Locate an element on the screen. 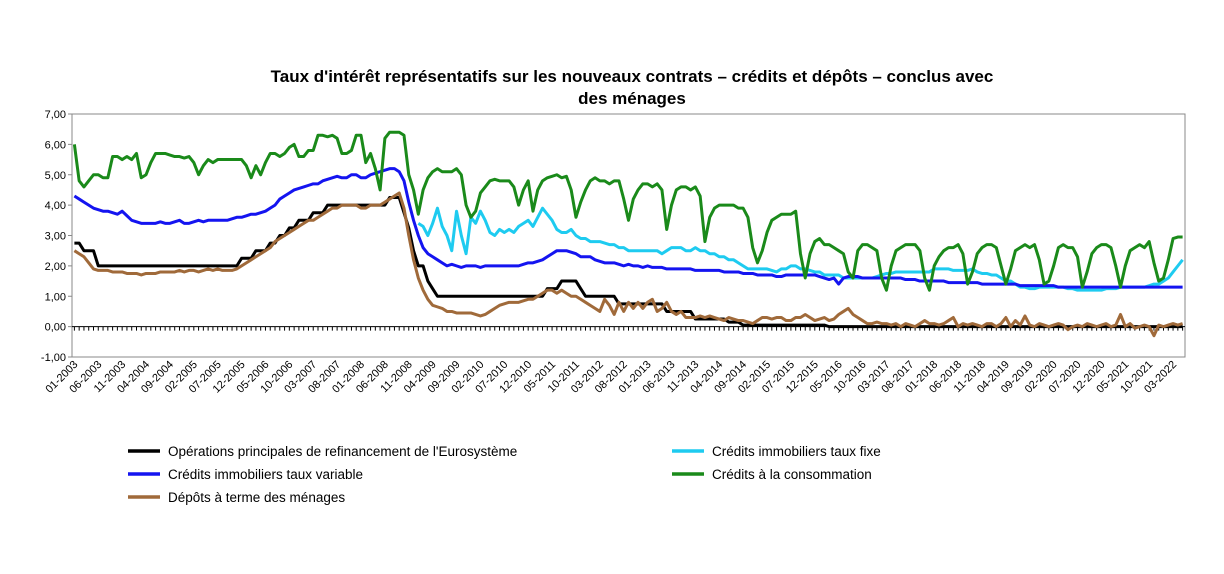 Image resolution: width=1224 pixels, height=574 pixels. legend-label: Crédits immobiliers taux variable is located at coordinates (265, 474).